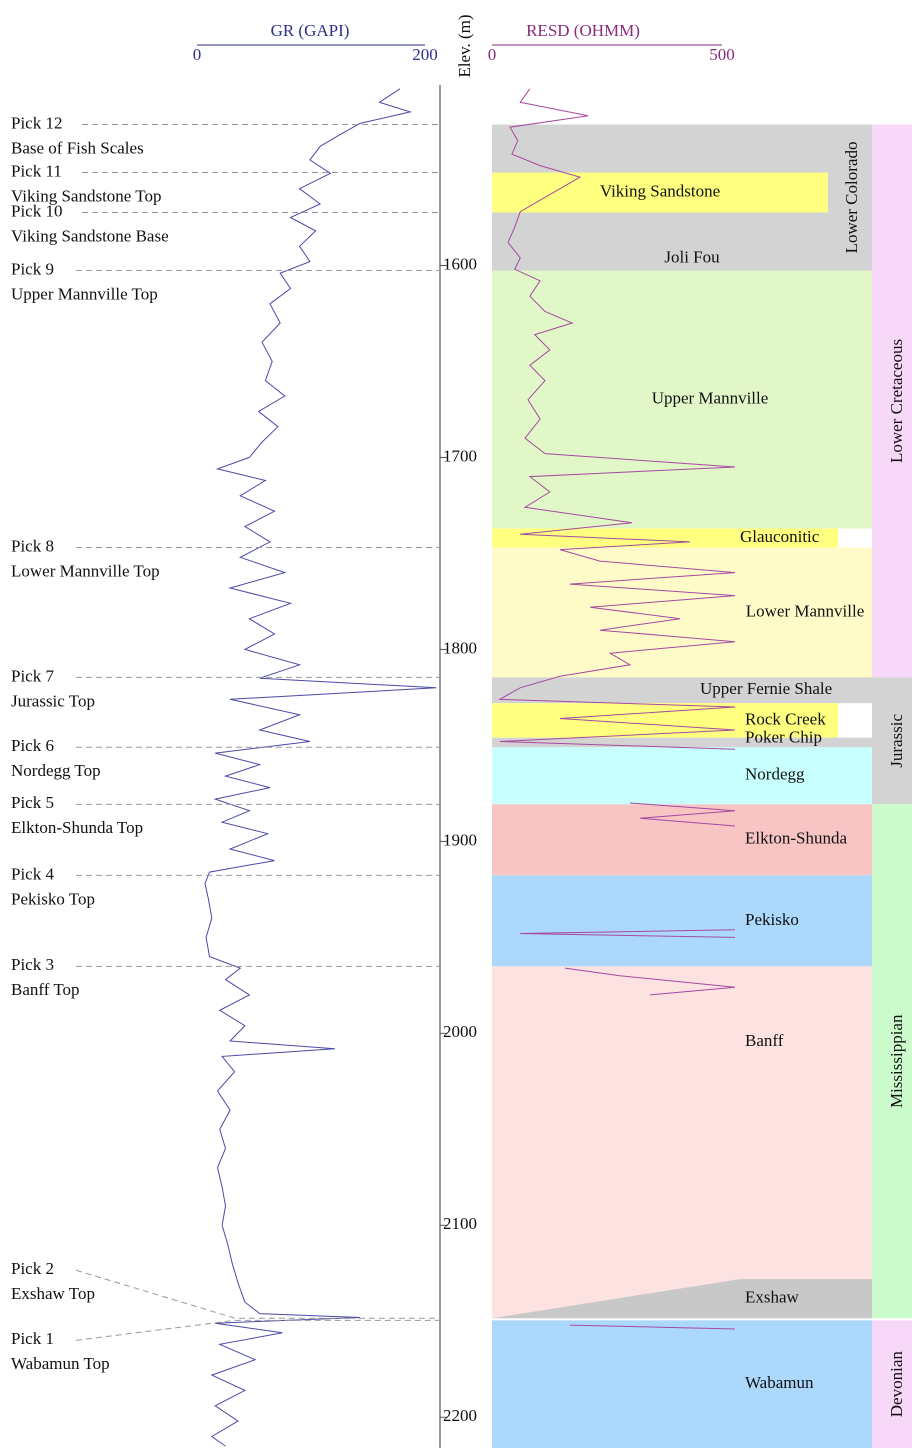 The image size is (912, 1448). I want to click on pick-label: Pick 10, so click(36, 210).